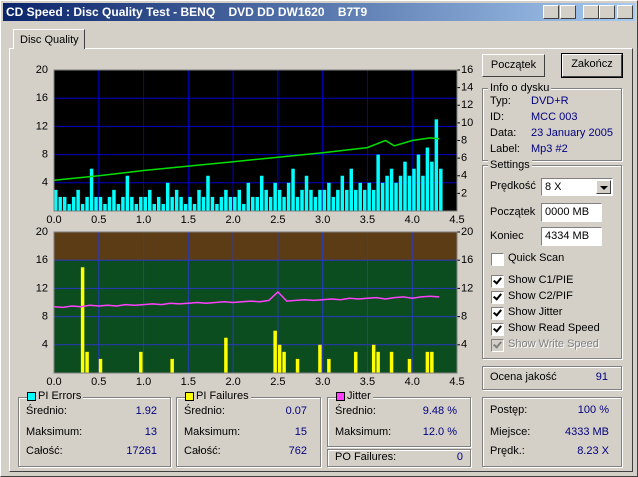 The height and width of the screenshot is (477, 638). I want to click on minimize-button, so click(591, 12).